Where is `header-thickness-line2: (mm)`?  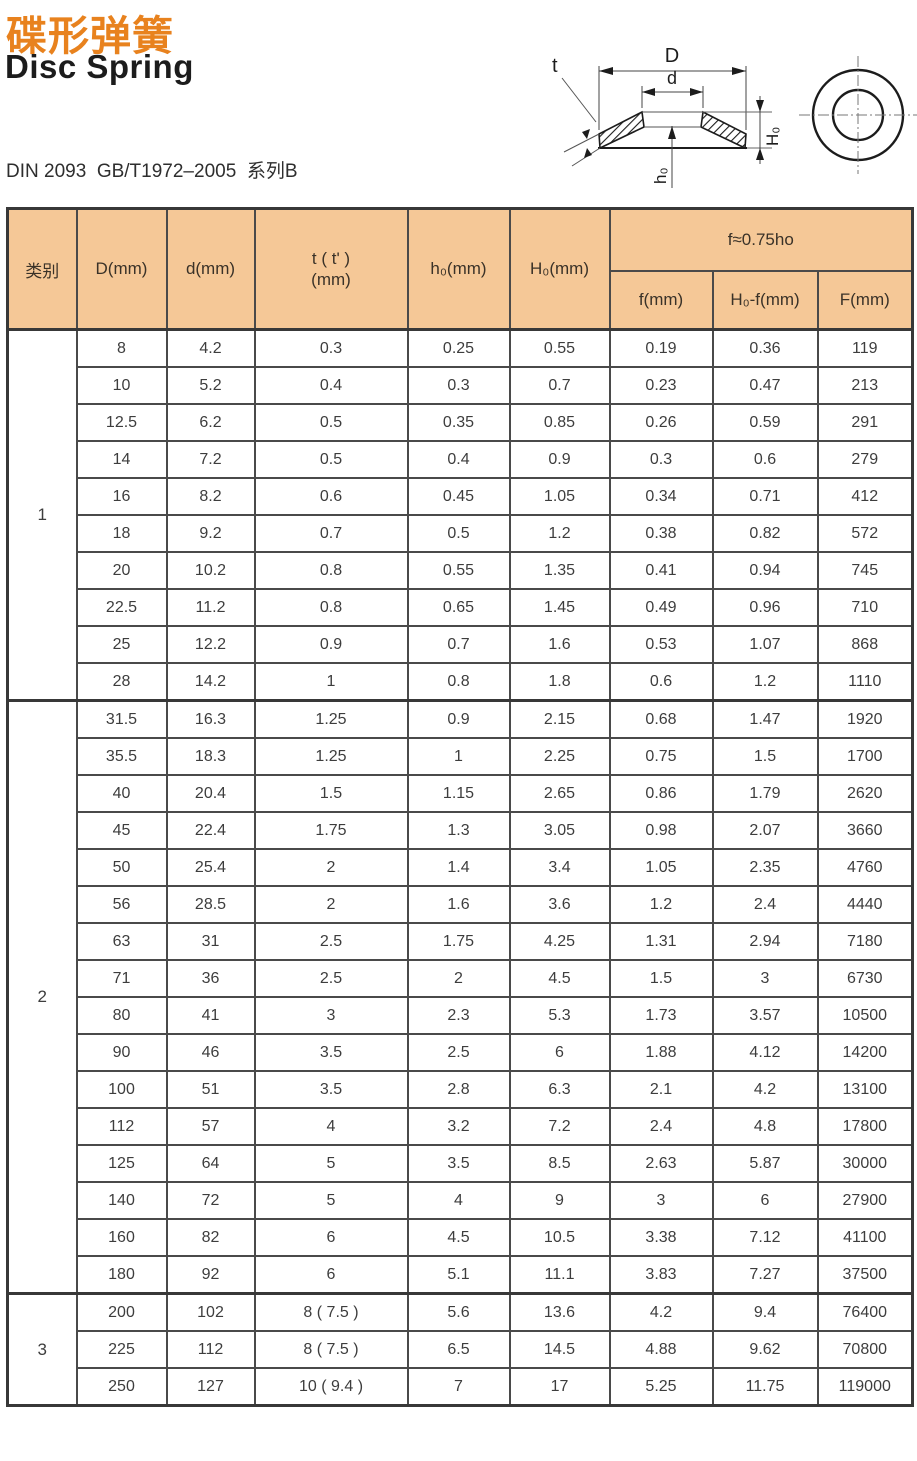
header-thickness-line2: (mm) is located at coordinates (331, 279).